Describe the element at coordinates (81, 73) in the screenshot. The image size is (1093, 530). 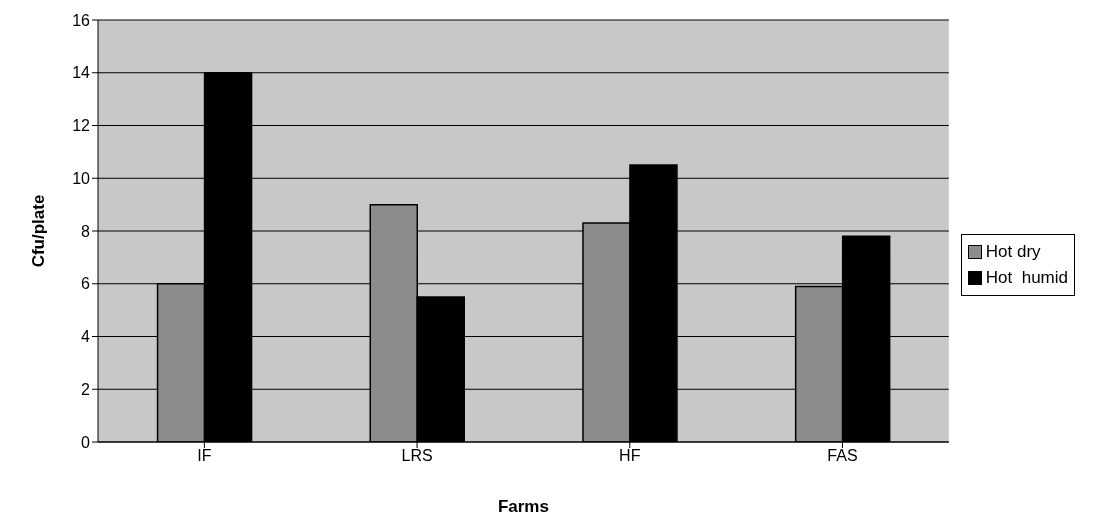
I see `y-tick-label: 14` at that location.